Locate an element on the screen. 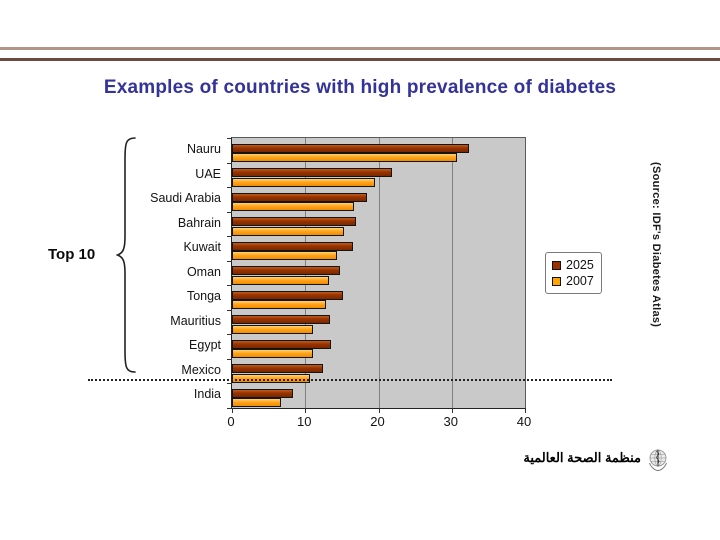 This screenshot has width=720, height=540. category-label: Saudi Arabia is located at coordinates (185, 198).